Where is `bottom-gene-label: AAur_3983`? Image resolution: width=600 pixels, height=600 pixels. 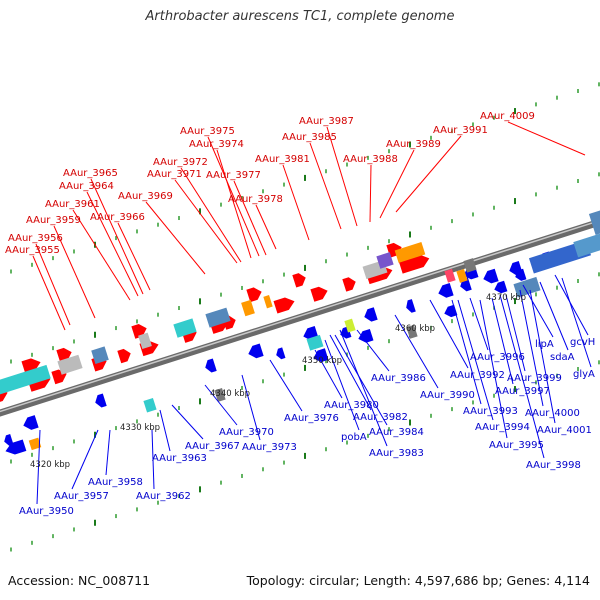 bottom-gene-label: AAur_3983 is located at coordinates (396, 453).